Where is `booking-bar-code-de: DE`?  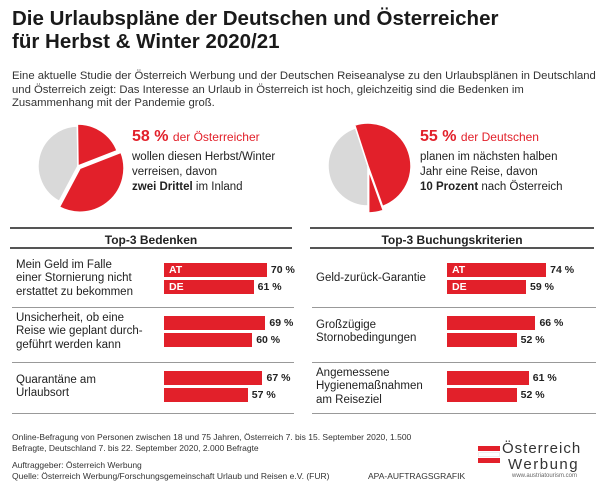
booking-bar-code-de: DE is located at coordinates (459, 287).